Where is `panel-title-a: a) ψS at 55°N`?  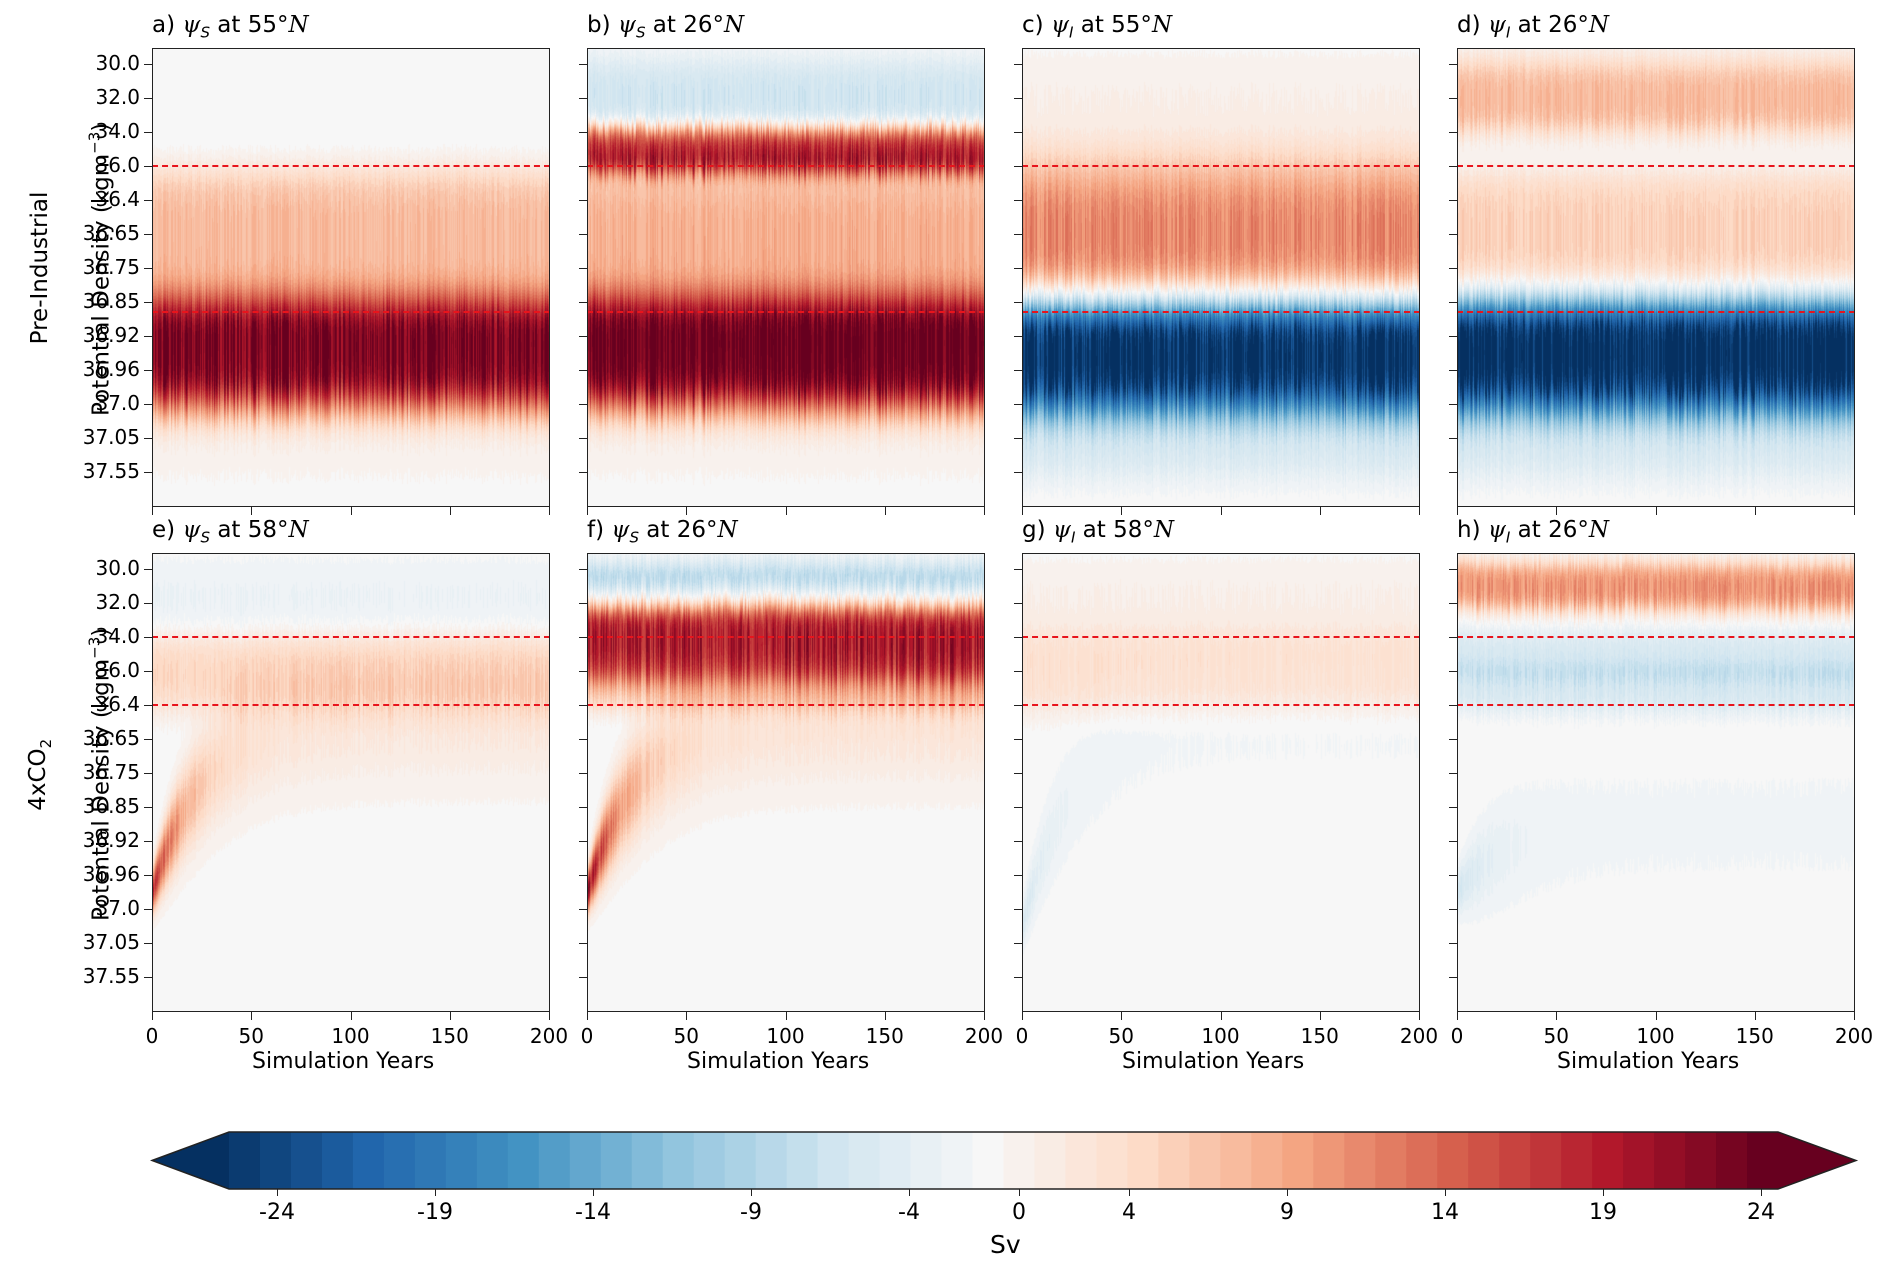 panel-title-a: a) ψS at 55°N is located at coordinates (230, 27).